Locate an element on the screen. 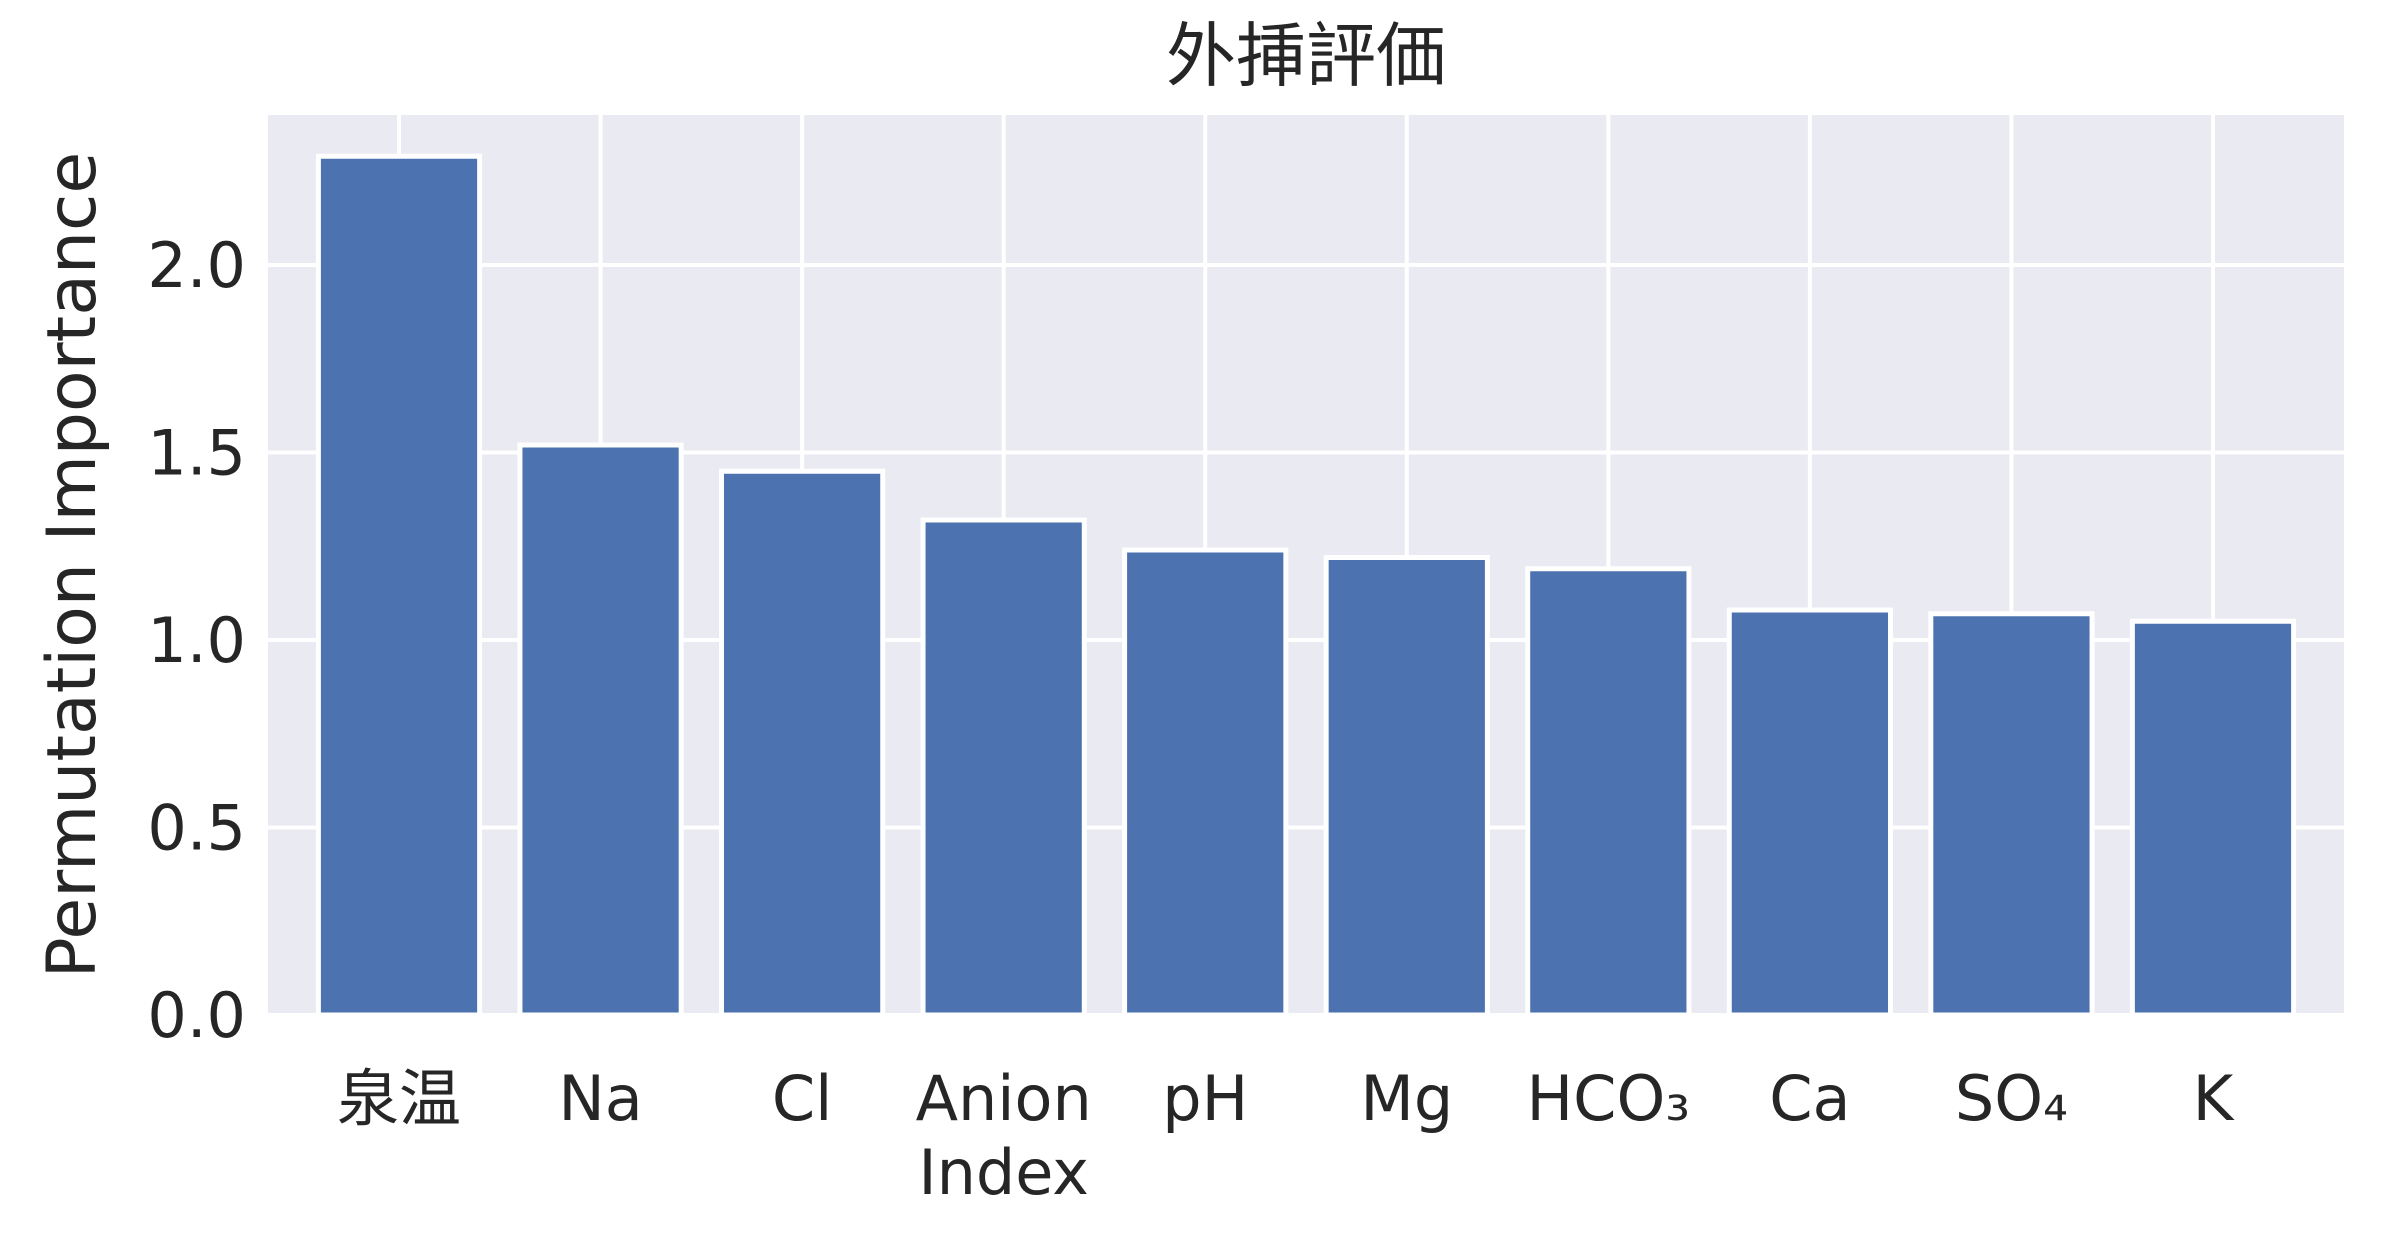  x-tick-label: Ca is located at coordinates (1809, 1098).